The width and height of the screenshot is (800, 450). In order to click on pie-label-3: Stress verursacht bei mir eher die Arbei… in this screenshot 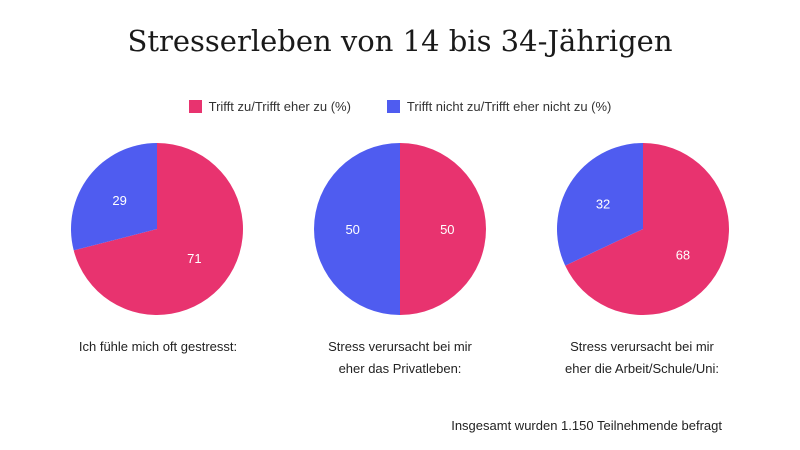, I will do `click(642, 358)`.